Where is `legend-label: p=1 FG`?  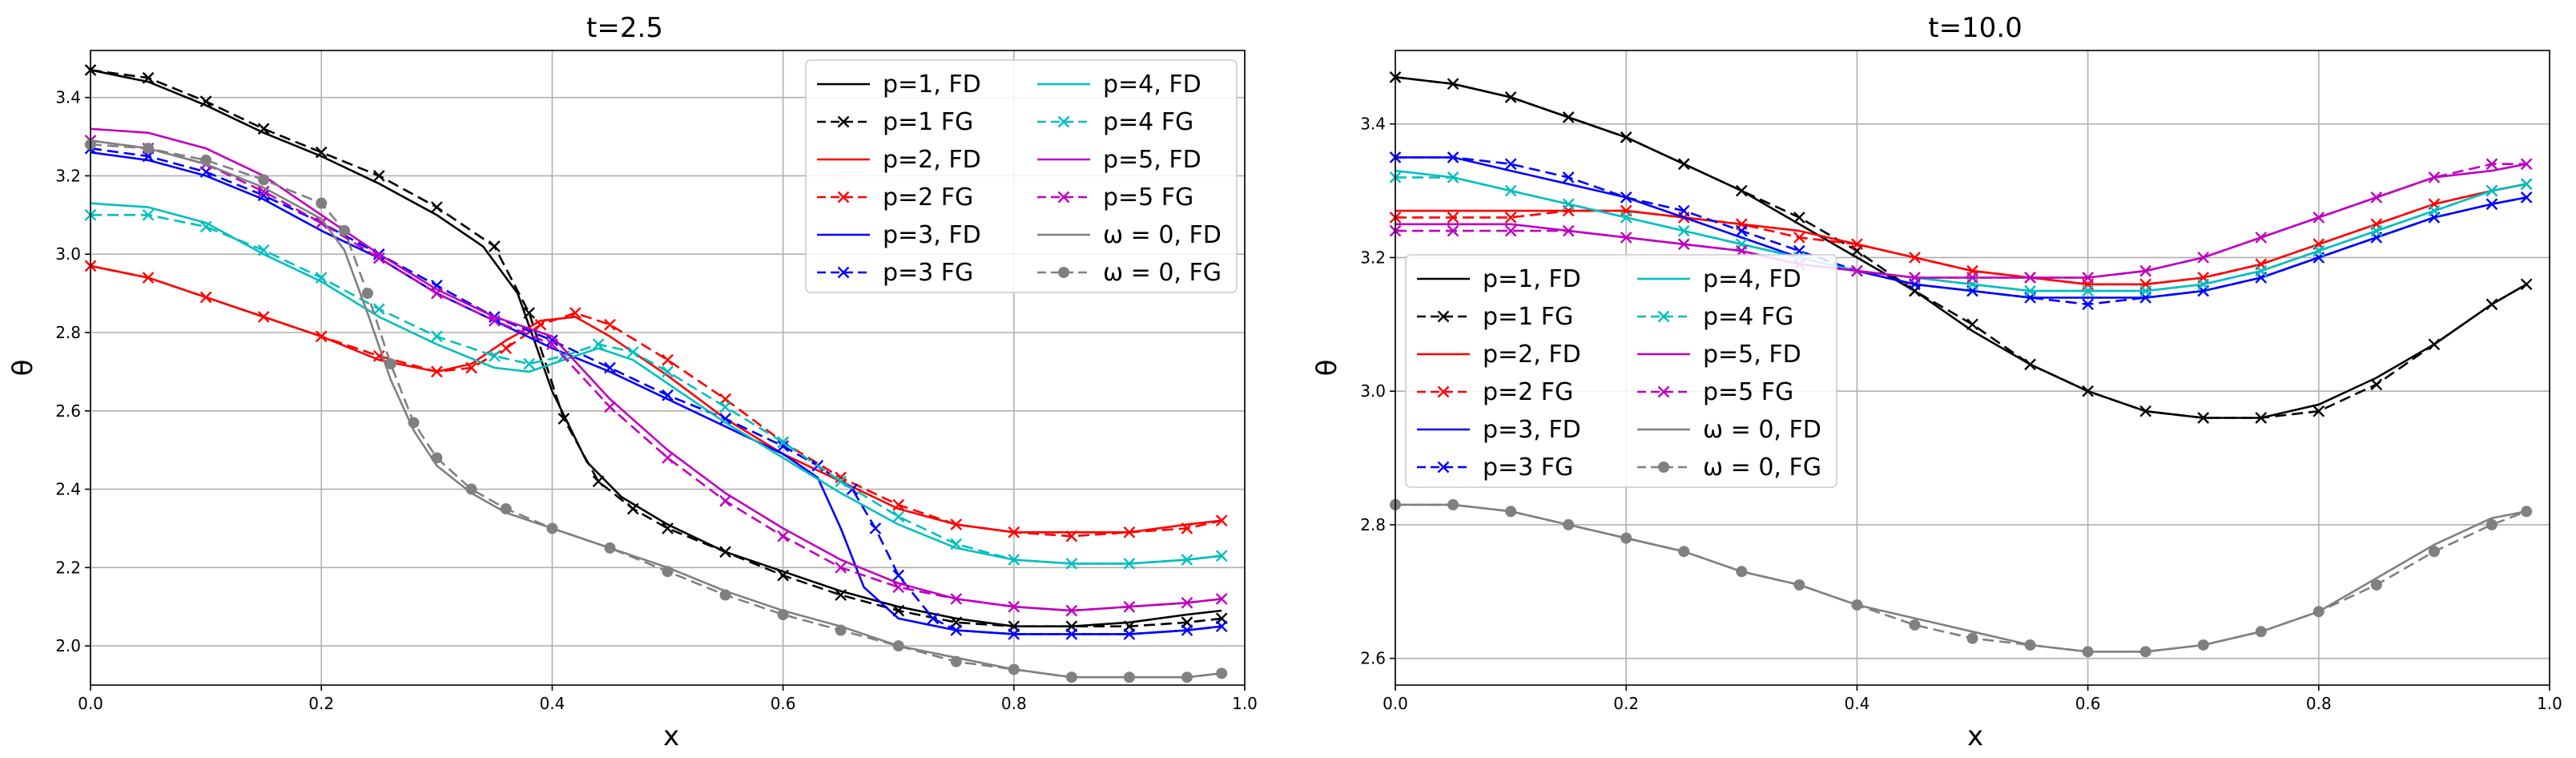 legend-label: p=1 FG is located at coordinates (1528, 317).